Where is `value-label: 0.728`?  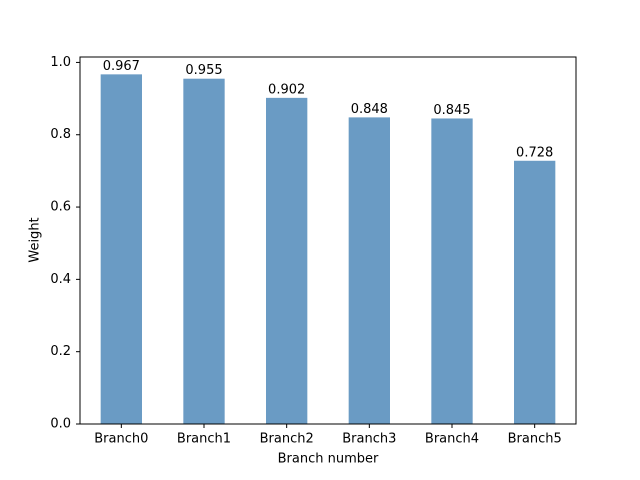
value-label: 0.728 is located at coordinates (534, 152).